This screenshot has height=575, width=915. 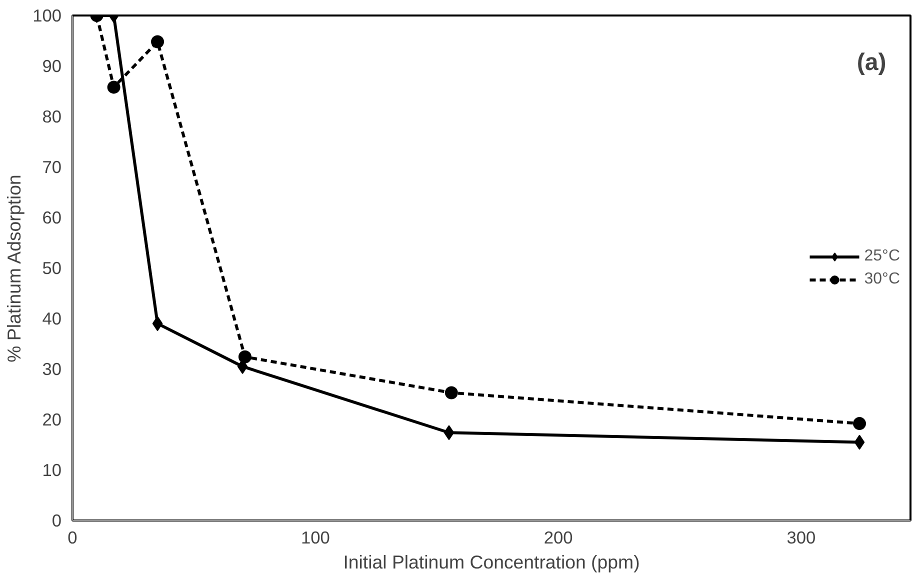 What do you see at coordinates (558, 538) in the screenshot?
I see `x-tick-label: 200` at bounding box center [558, 538].